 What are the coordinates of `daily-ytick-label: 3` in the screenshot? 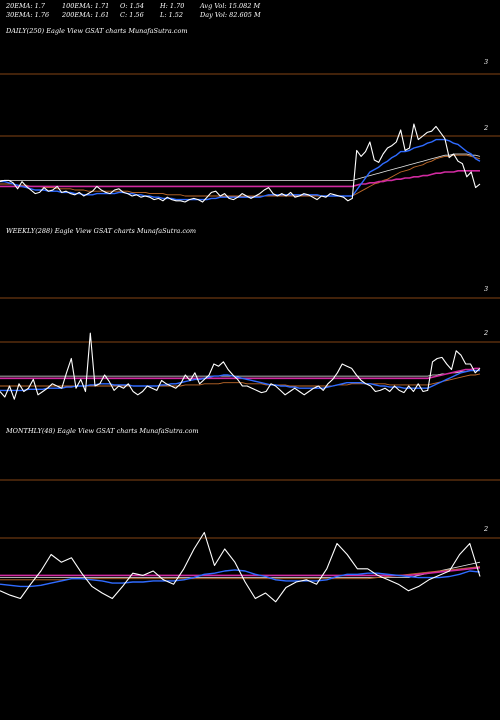 It's located at (486, 62).